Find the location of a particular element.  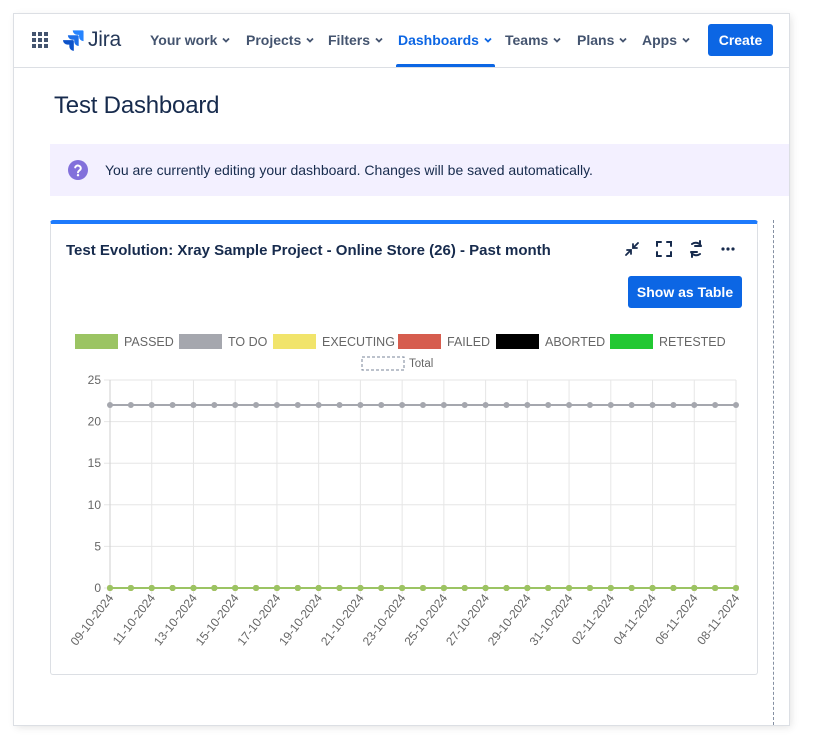

nav-label: Apps is located at coordinates (659, 40).